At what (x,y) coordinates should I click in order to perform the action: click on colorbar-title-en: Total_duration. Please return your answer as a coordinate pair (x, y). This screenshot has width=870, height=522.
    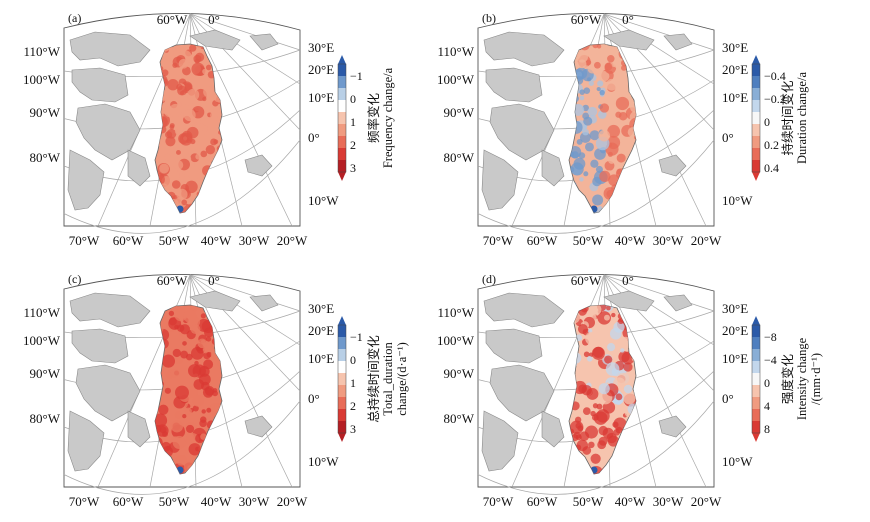
    Looking at the image, I should click on (388, 379).